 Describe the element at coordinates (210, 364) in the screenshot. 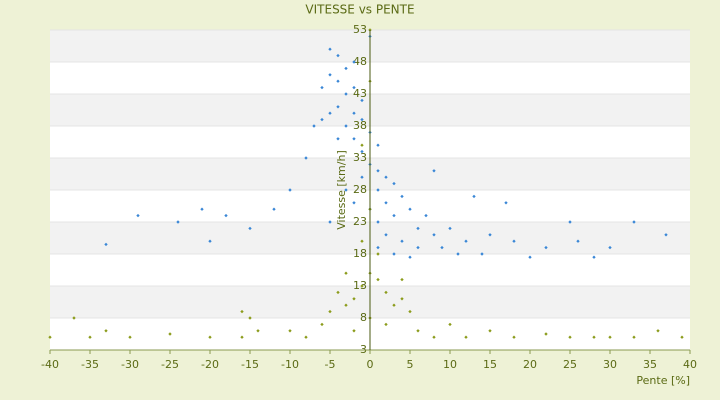

I see `x-tick-label: -20` at that location.